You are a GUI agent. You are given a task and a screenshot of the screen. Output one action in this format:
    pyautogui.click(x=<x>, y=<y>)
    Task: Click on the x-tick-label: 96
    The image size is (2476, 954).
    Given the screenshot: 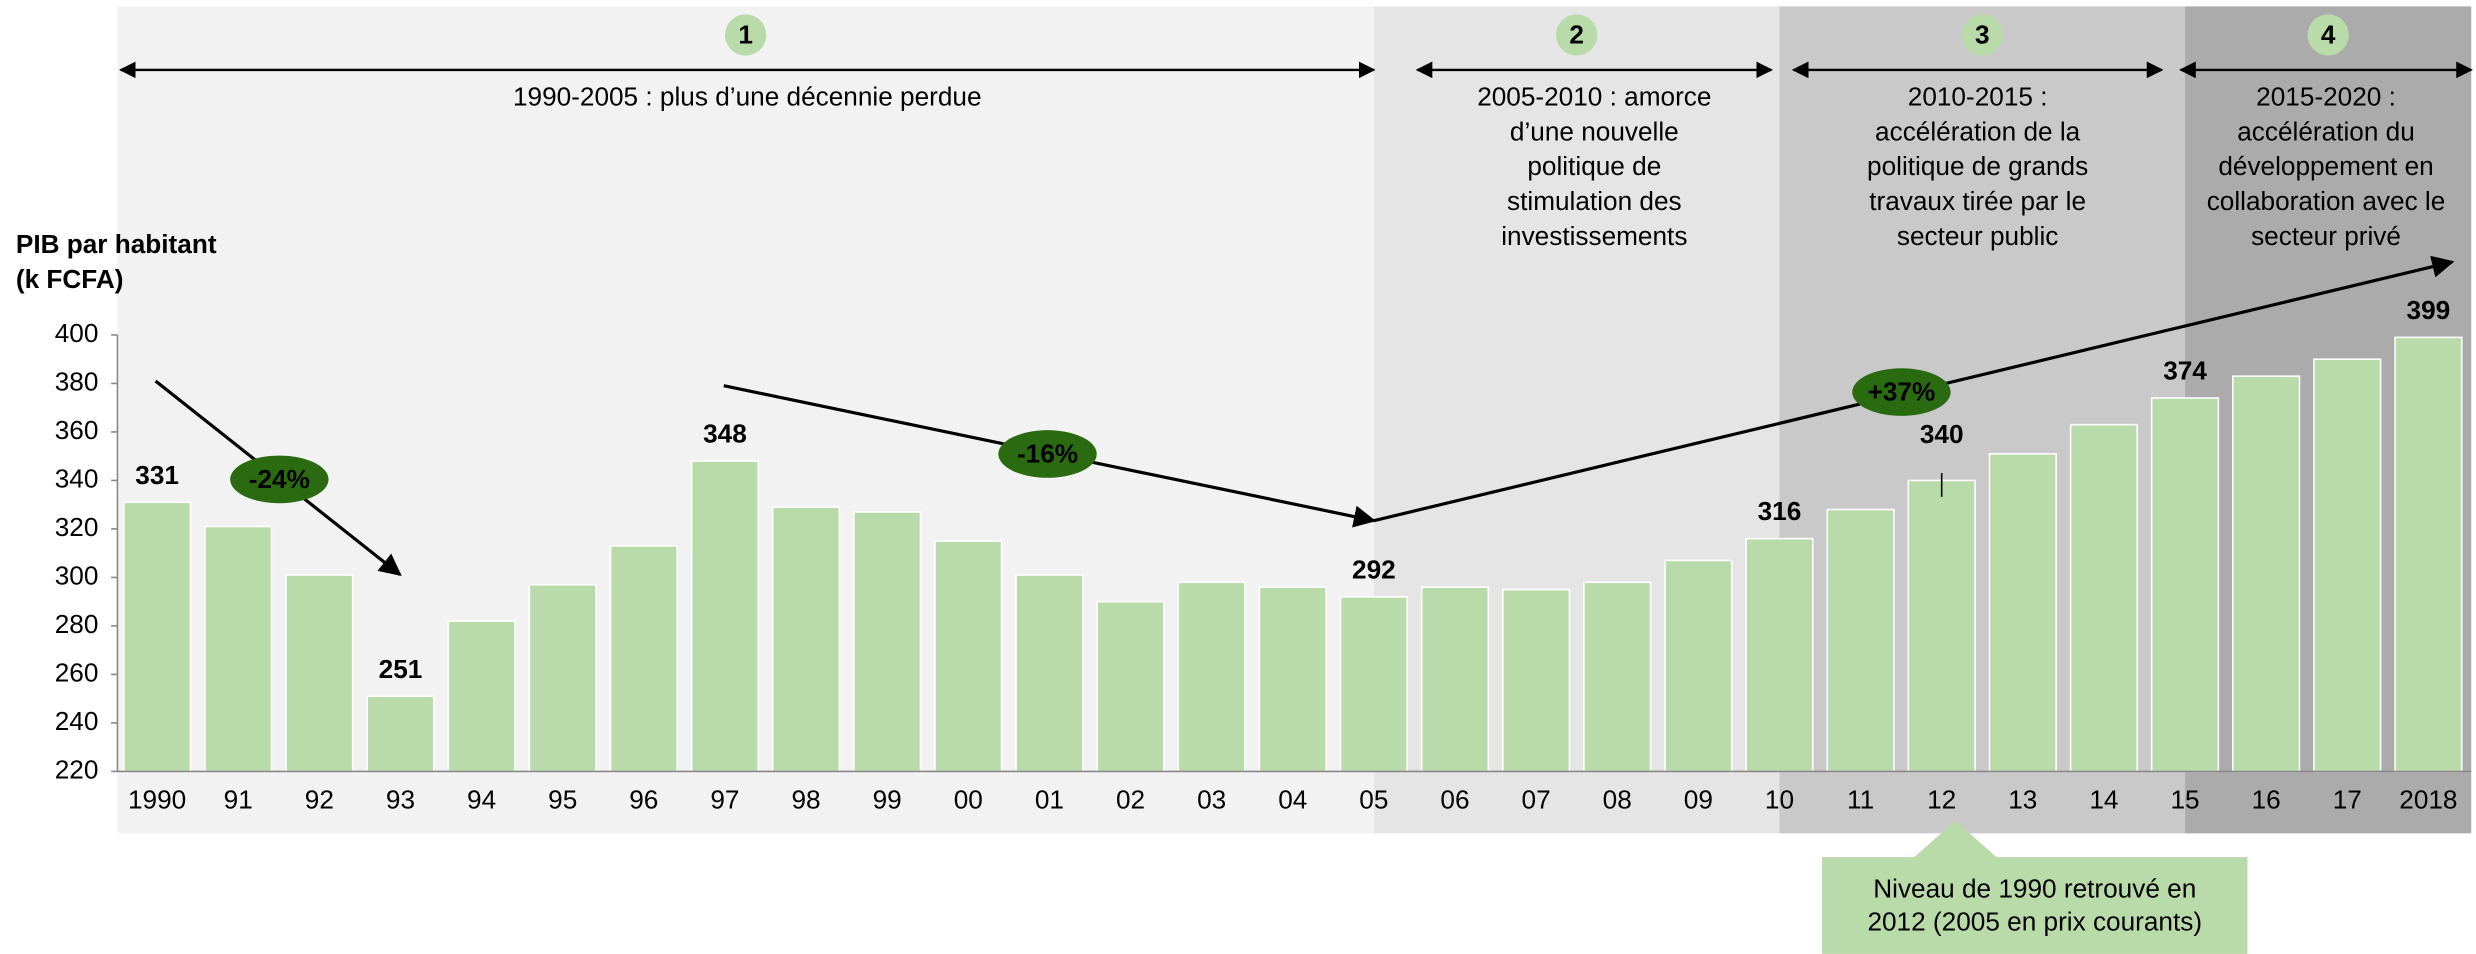 What is the action you would take?
    pyautogui.click(x=643, y=800)
    